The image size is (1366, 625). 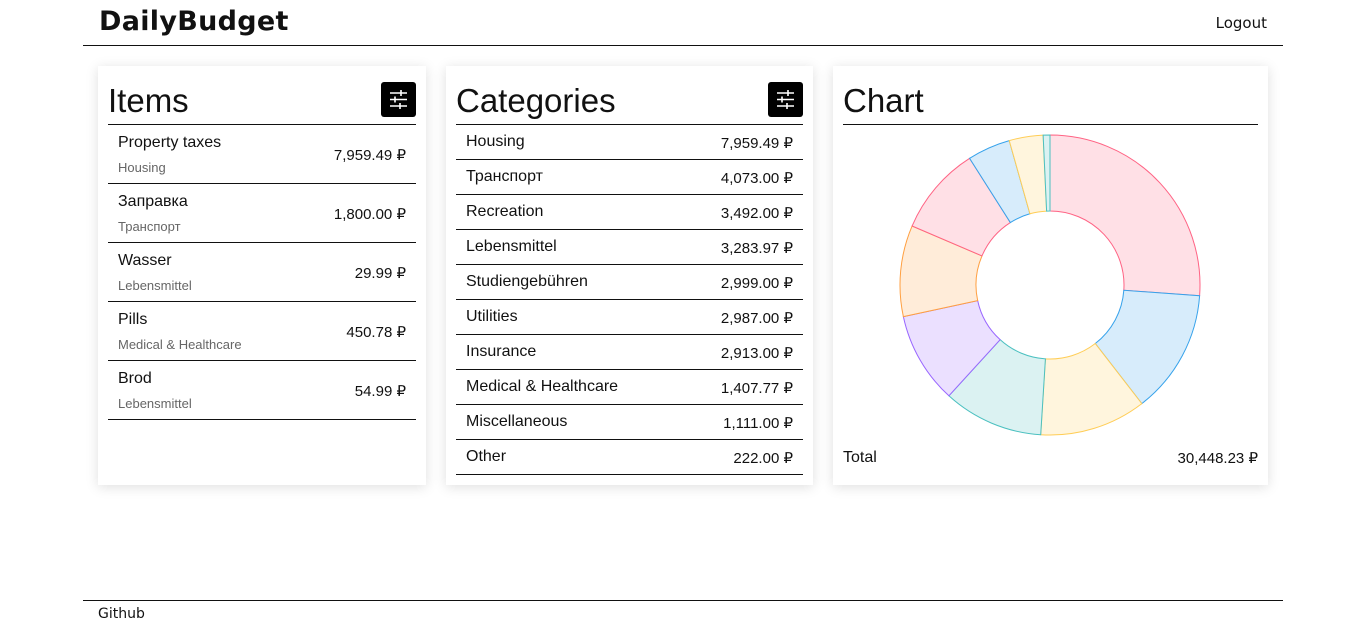 I want to click on item-row: Pills Medical & Healthcare 450.78 ₽, so click(x=262, y=331).